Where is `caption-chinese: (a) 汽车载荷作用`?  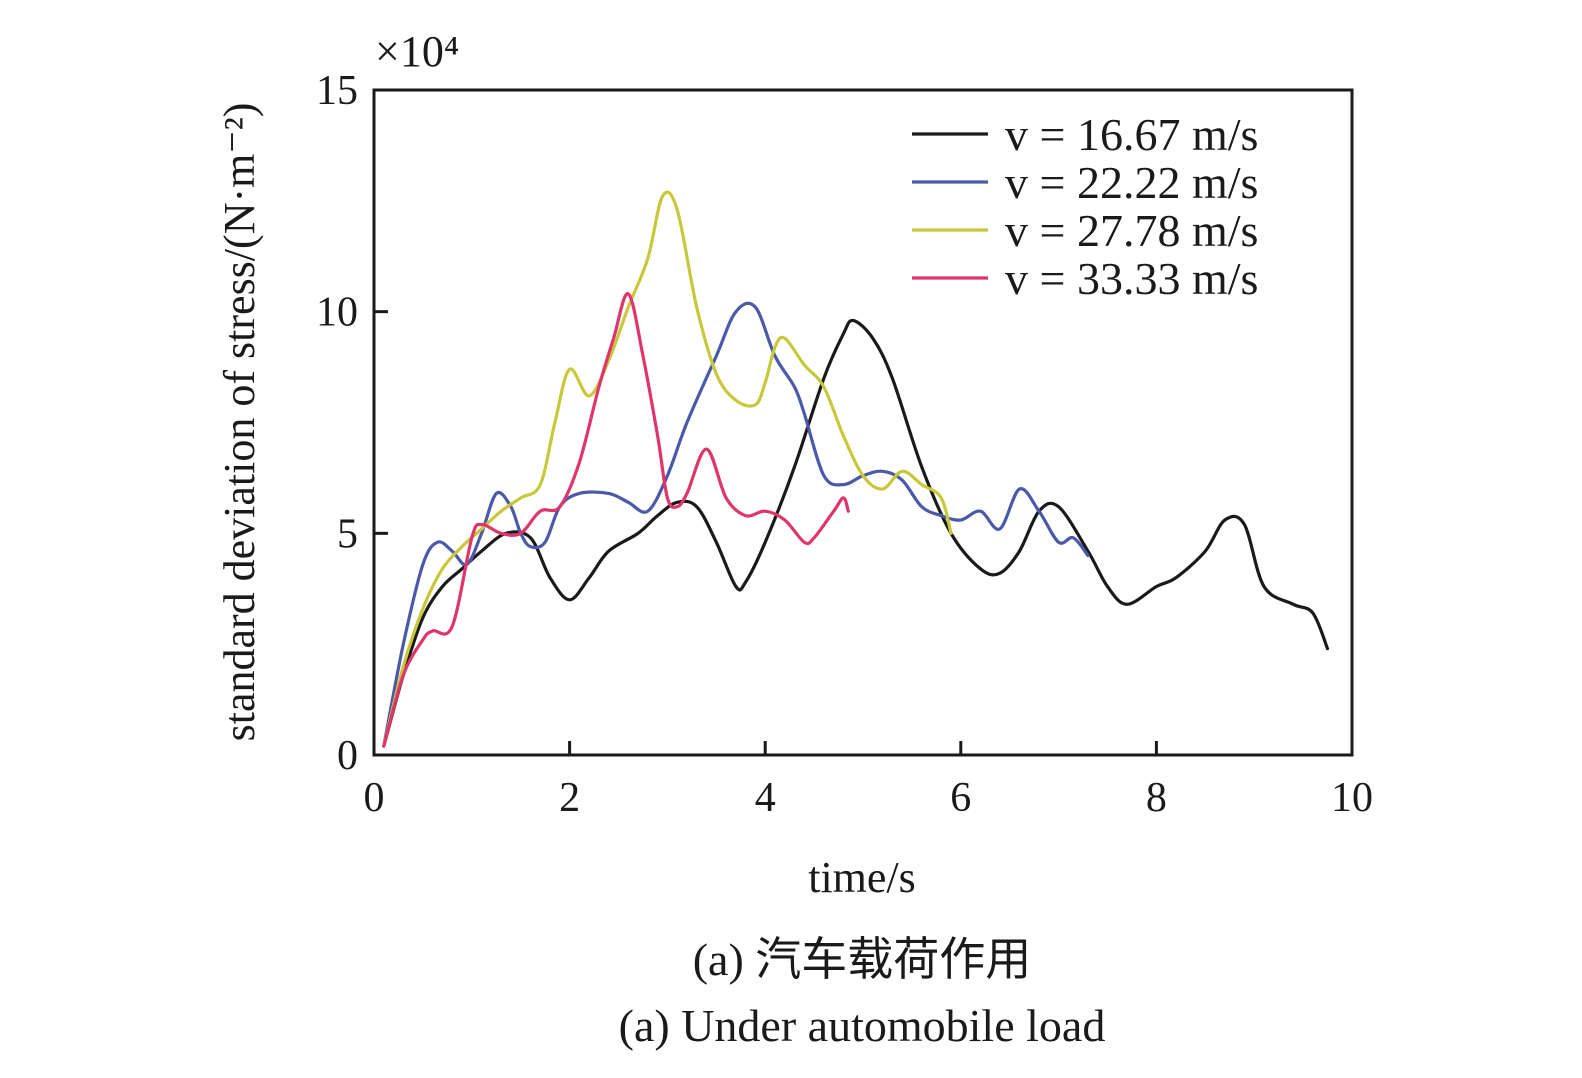 caption-chinese: (a) 汽车载荷作用 is located at coordinates (862, 959).